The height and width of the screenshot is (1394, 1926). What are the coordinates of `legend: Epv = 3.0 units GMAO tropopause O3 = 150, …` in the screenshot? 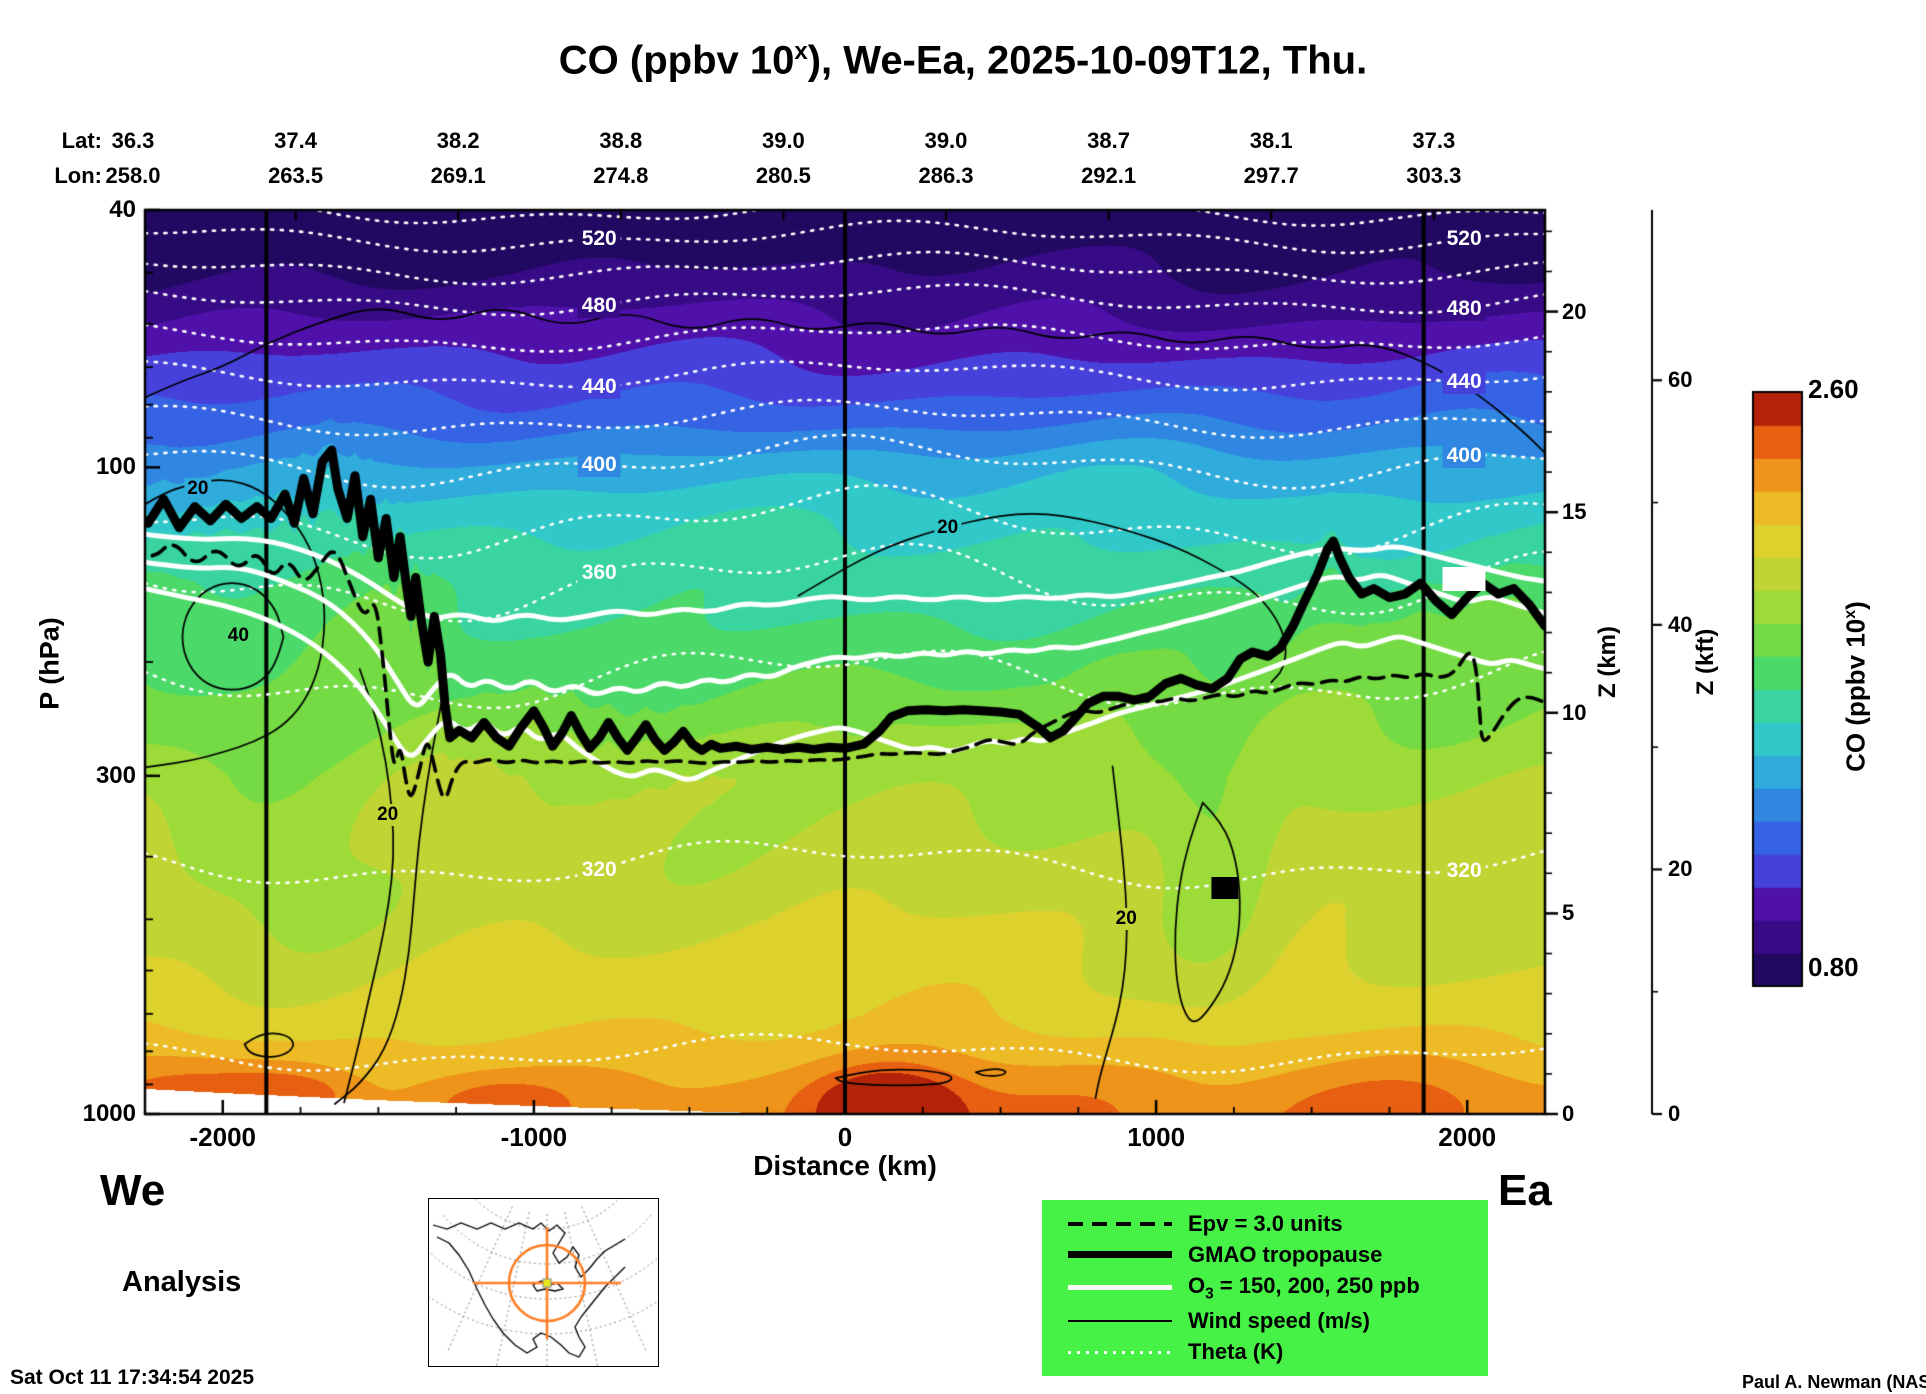 It's located at (1265, 1288).